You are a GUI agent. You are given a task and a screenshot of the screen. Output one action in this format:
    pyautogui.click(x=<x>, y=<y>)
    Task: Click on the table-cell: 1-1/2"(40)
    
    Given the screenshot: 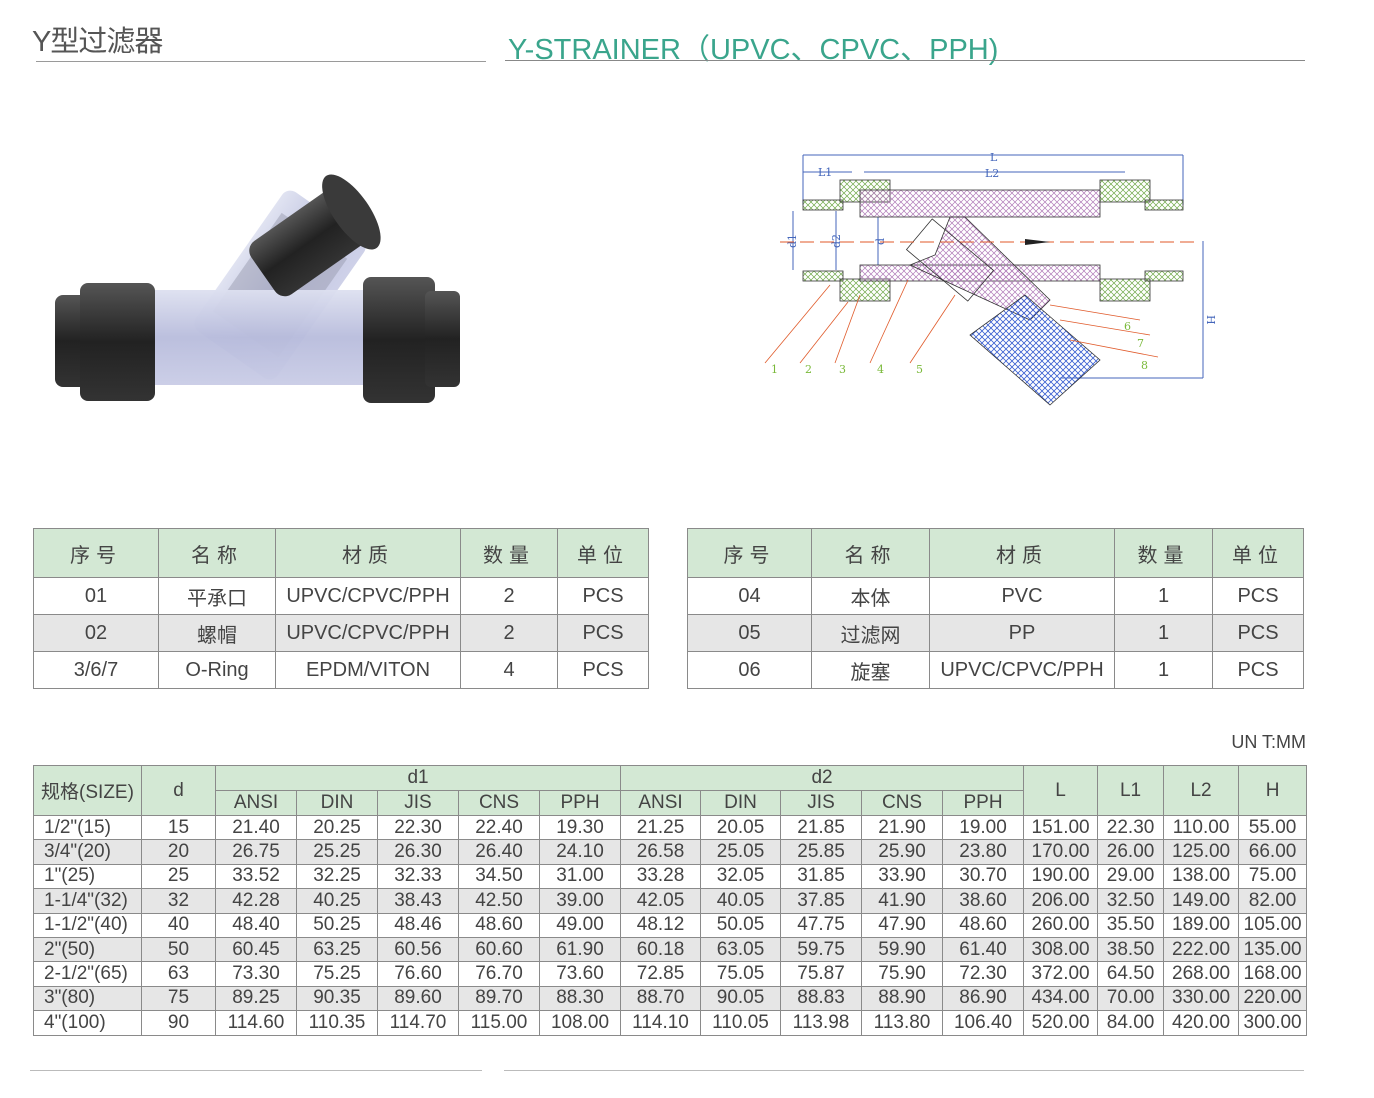 What is the action you would take?
    pyautogui.click(x=87, y=925)
    